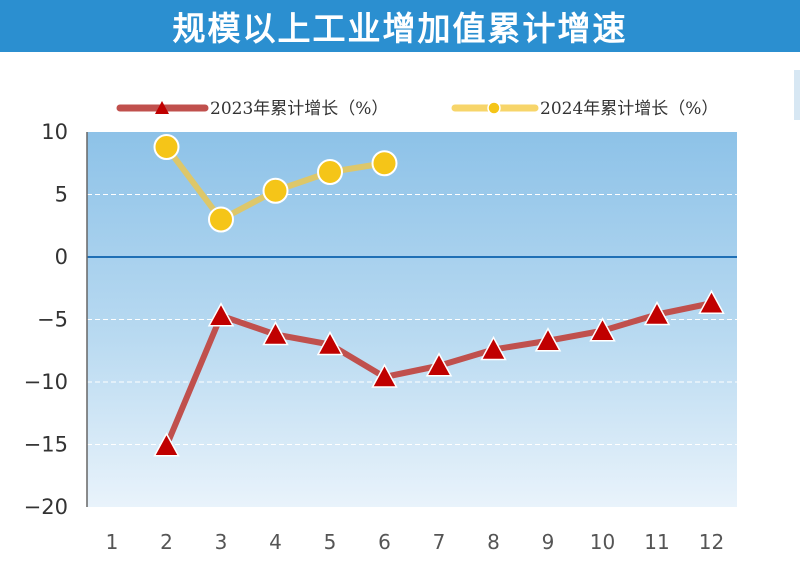  Describe the element at coordinates (162, 107) in the screenshot. I see `legend-triangle-marker` at that location.